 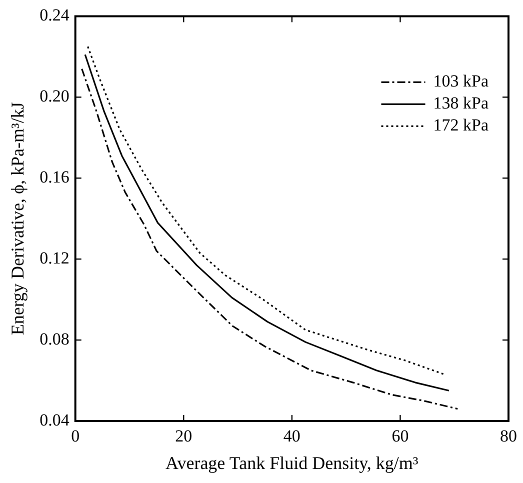 I want to click on y-tick-label: 0.12, so click(x=55, y=258).